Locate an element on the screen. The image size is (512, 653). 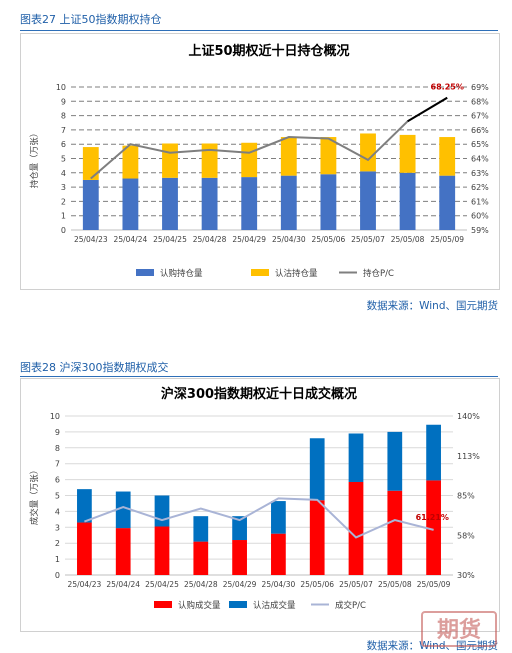
y2-tick-label: 66% is located at coordinates (480, 130).